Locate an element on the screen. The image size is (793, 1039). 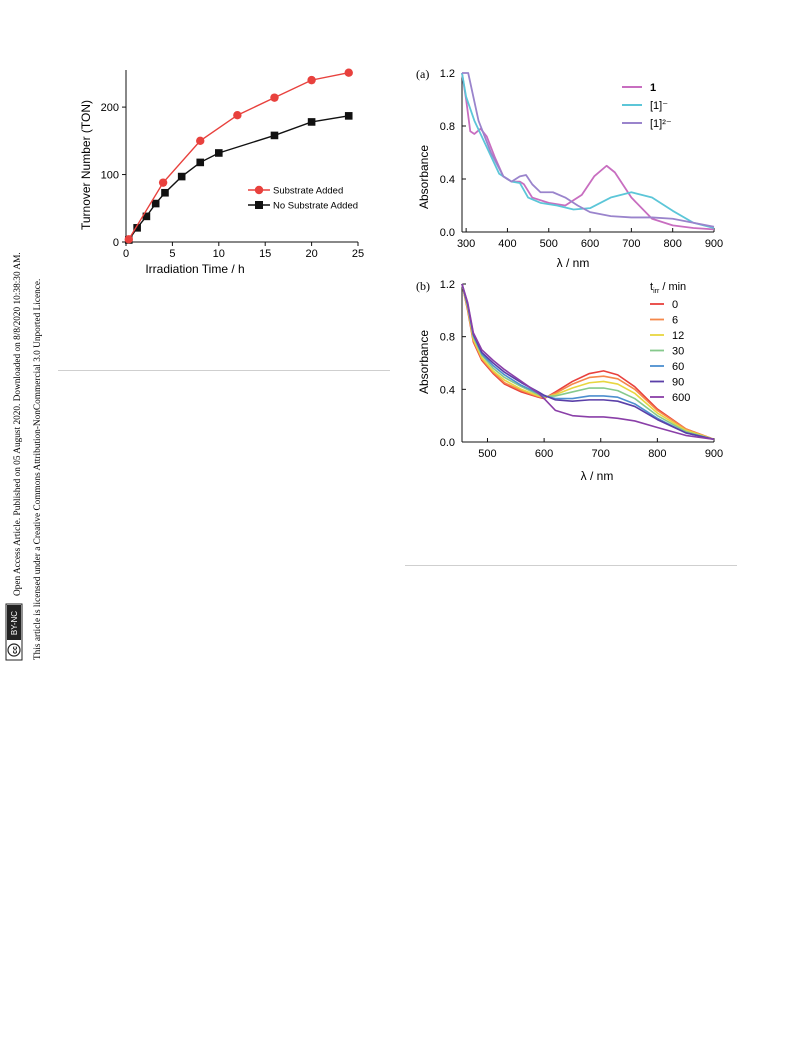
x-tick-label: 400 is located at coordinates (507, 244).